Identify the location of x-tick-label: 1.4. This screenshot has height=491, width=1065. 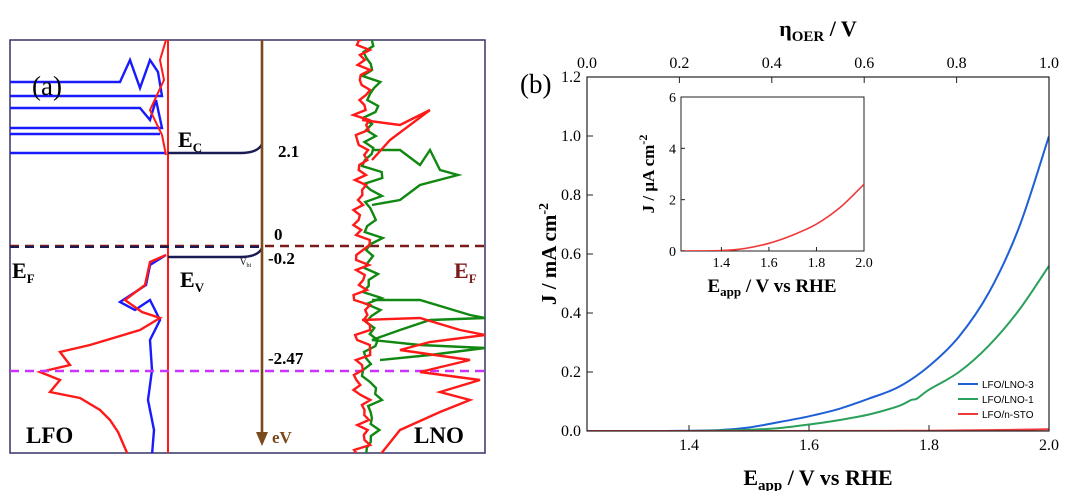
(689, 445).